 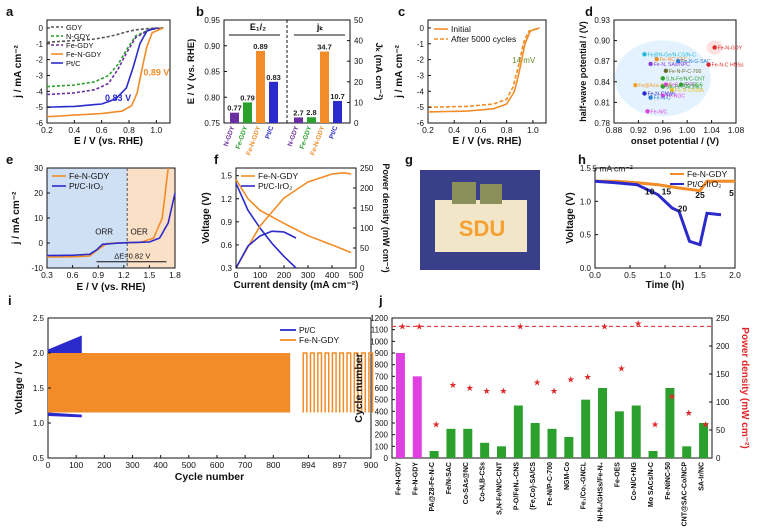 What do you see at coordinates (74, 27) in the screenshot?
I see `panel-a-legend-label: GDY` at bounding box center [74, 27].